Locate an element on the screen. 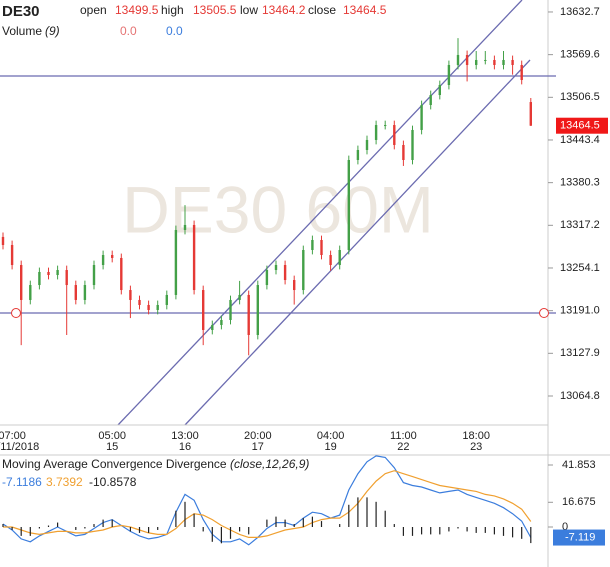  watermark: DE30 60M is located at coordinates (278, 209).